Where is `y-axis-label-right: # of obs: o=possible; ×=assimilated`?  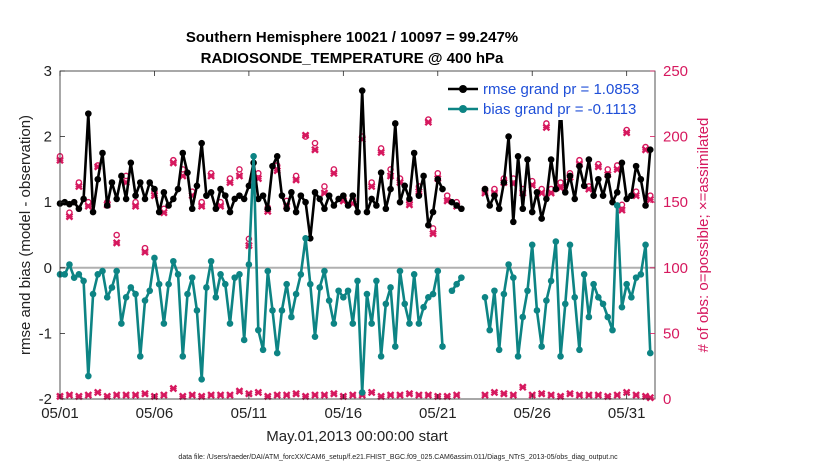 y-axis-label-right: # of obs: o=possible; ×=assimilated is located at coordinates (703, 235).